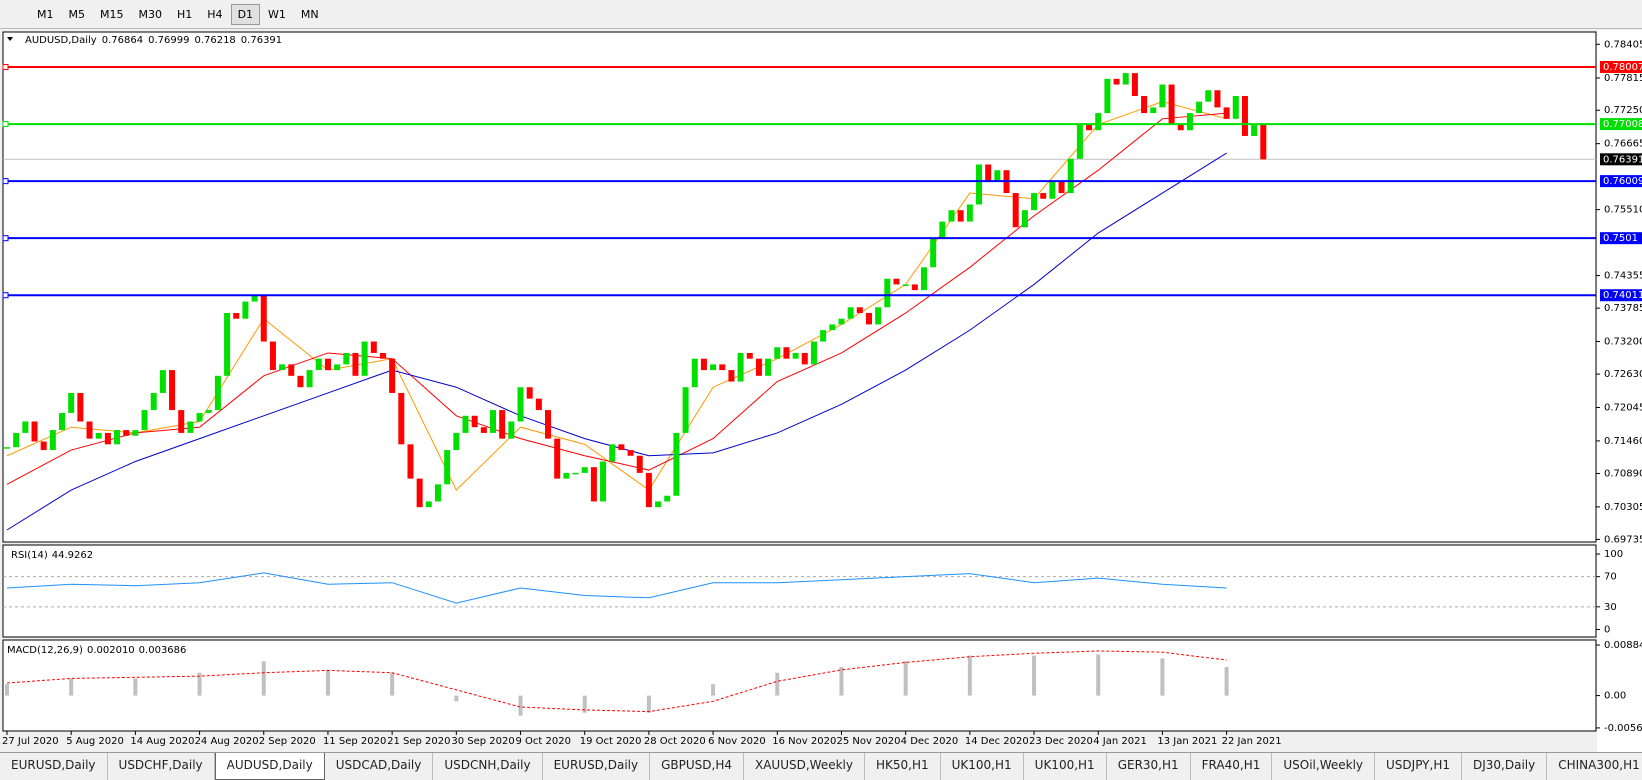 The width and height of the screenshot is (1642, 780). I want to click on chart-tab: XAUUSD,Weekly, so click(804, 766).